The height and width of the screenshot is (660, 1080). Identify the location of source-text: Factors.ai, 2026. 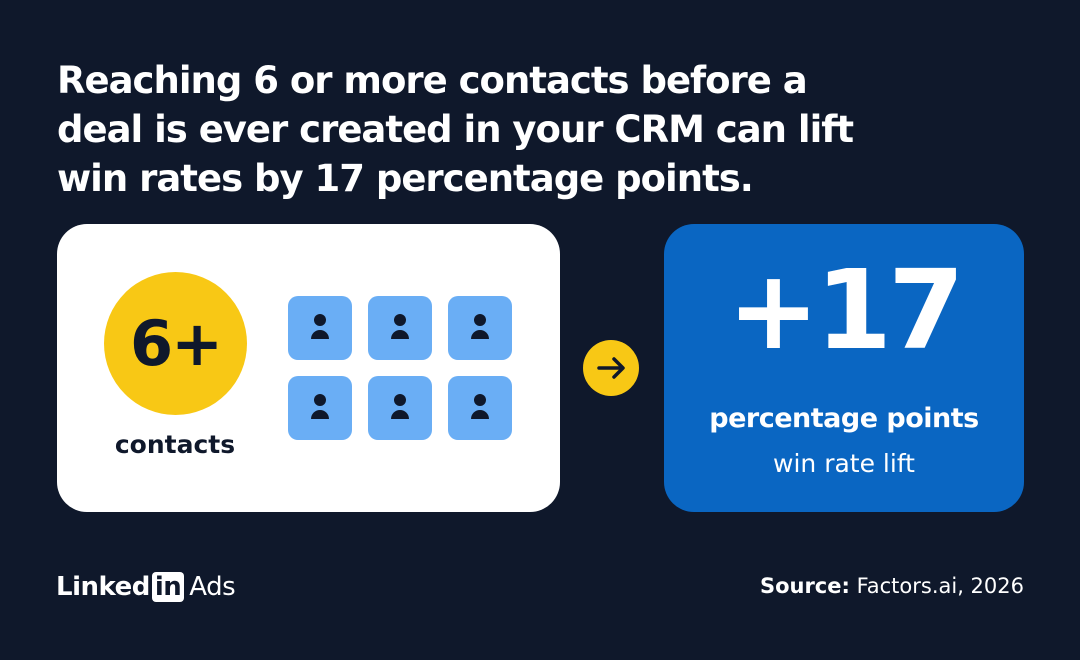
(940, 586).